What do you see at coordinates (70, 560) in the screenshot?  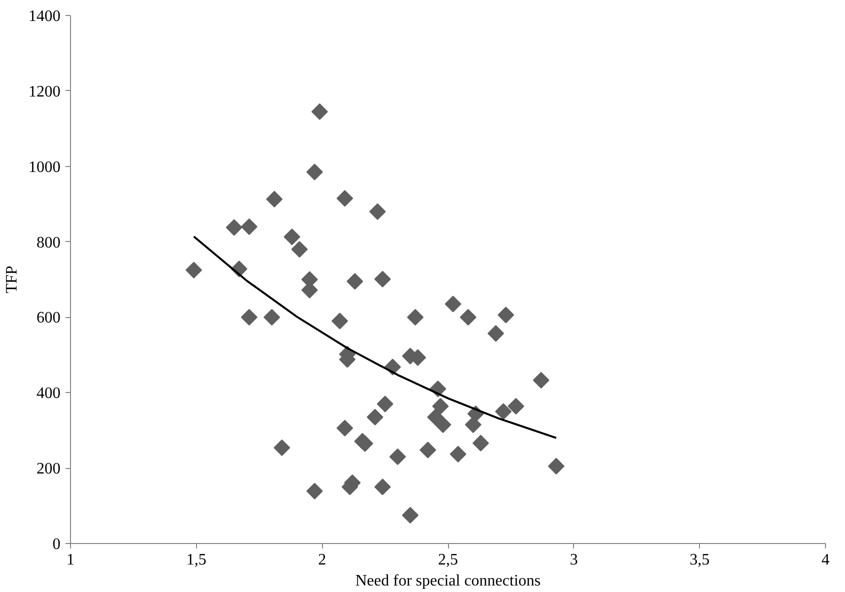 I see `x-tick-label: 1` at bounding box center [70, 560].